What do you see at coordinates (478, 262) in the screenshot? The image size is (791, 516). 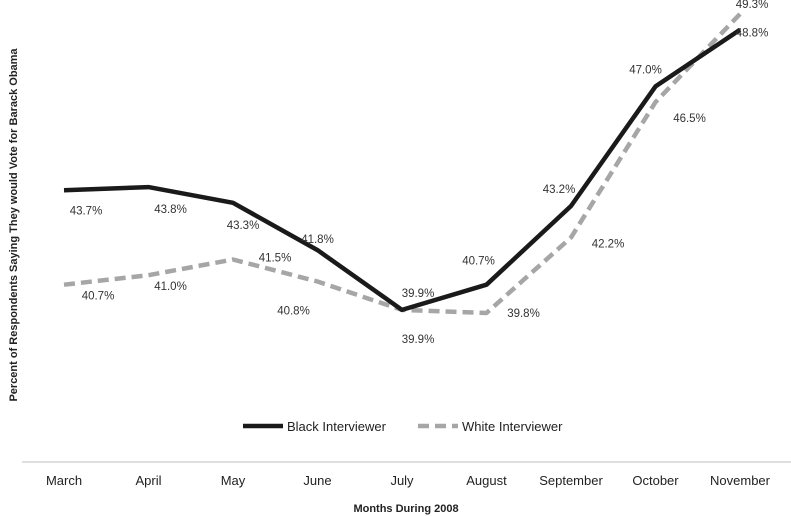 I see `black-data-label-august: 40.7%` at bounding box center [478, 262].